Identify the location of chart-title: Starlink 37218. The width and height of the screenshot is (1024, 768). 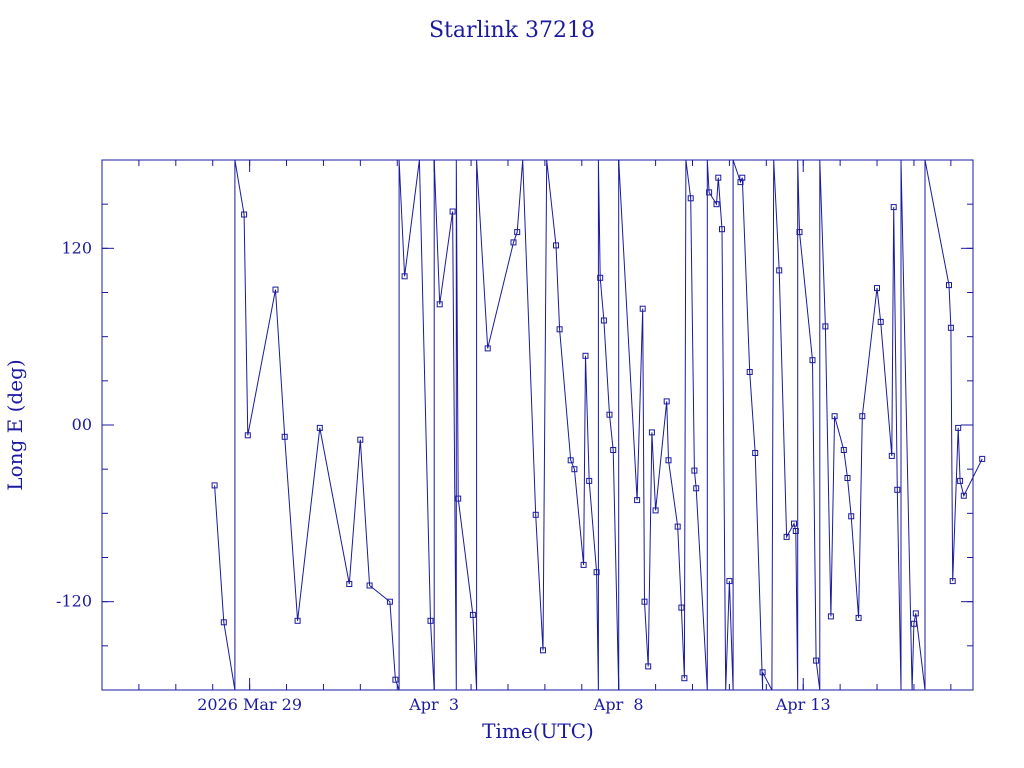
(512, 30).